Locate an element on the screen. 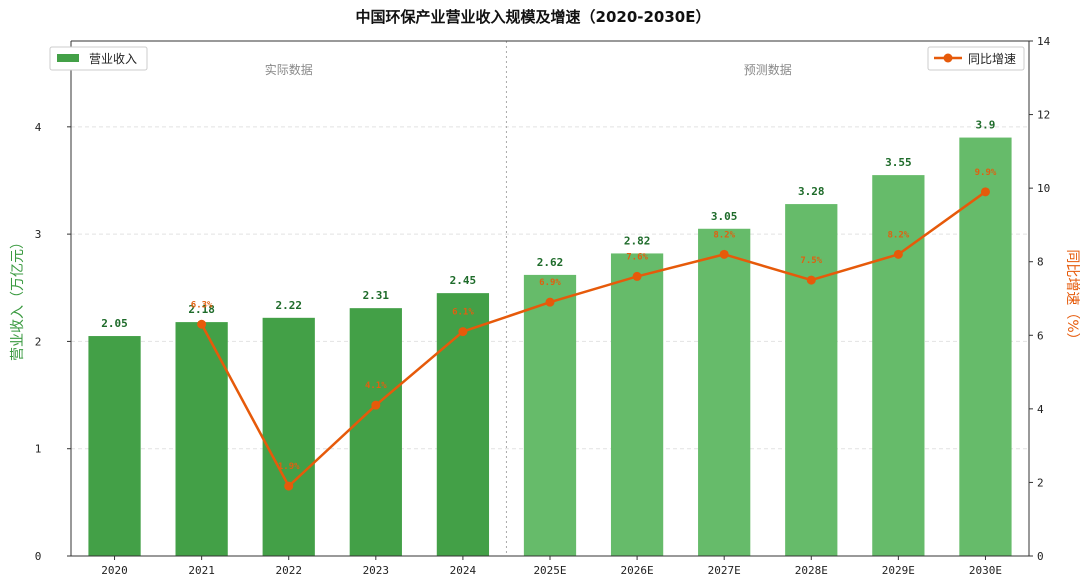 This screenshot has width=1080, height=587. x-tick-label: 2022 is located at coordinates (288, 570).